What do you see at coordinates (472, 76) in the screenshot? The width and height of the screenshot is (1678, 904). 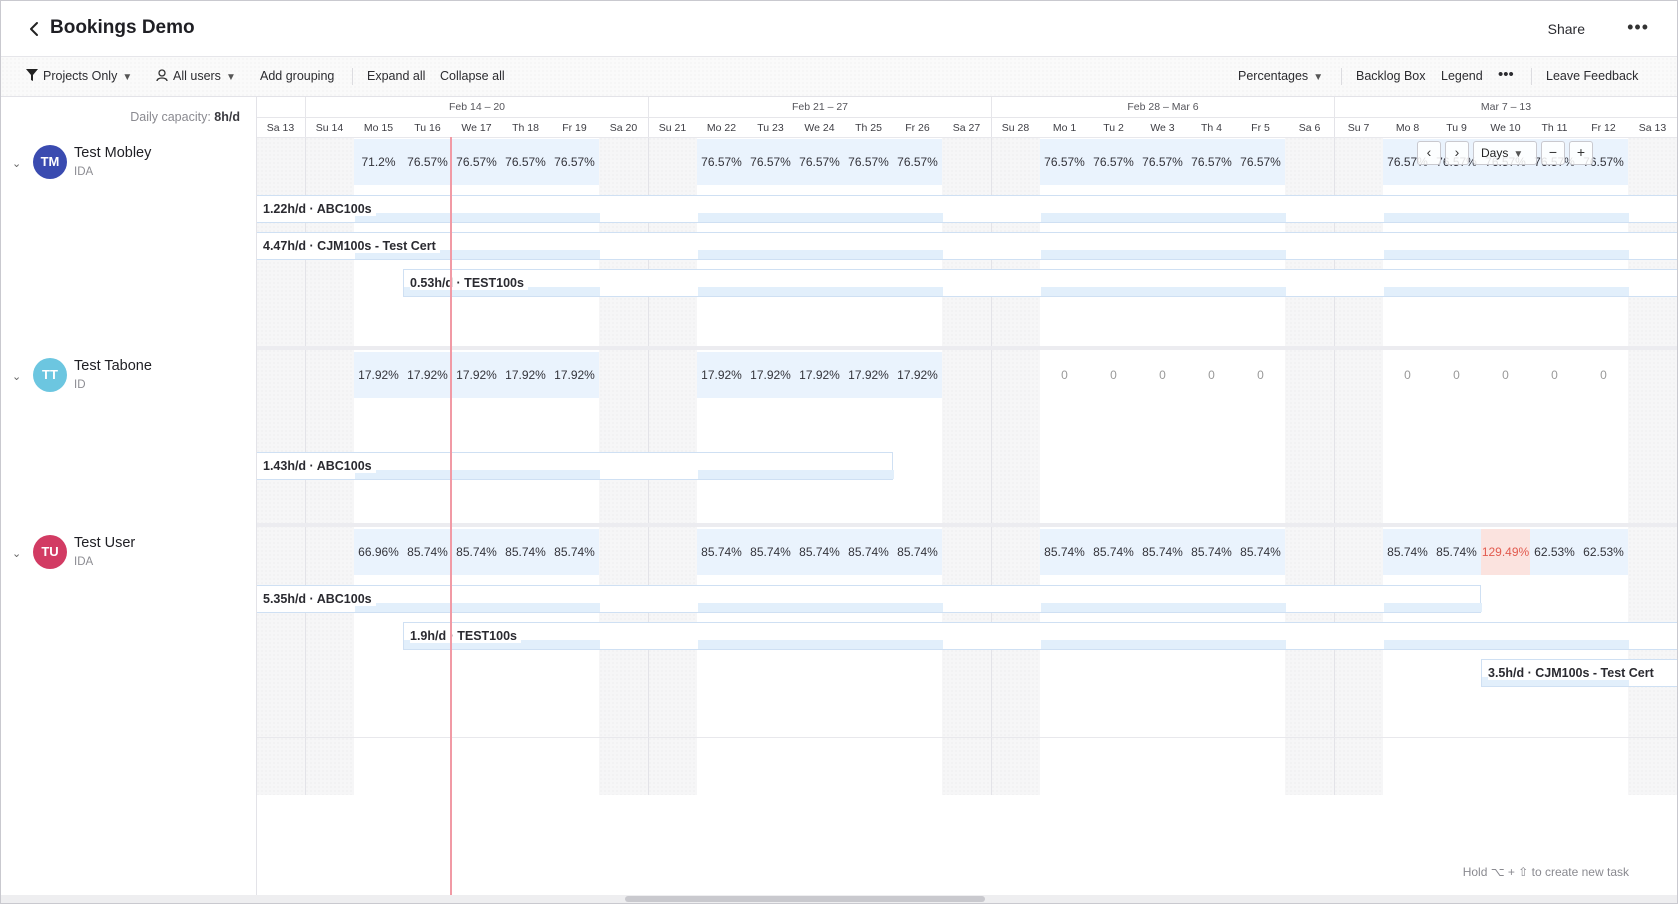 I see `collapse-all-button: Collapse all` at bounding box center [472, 76].